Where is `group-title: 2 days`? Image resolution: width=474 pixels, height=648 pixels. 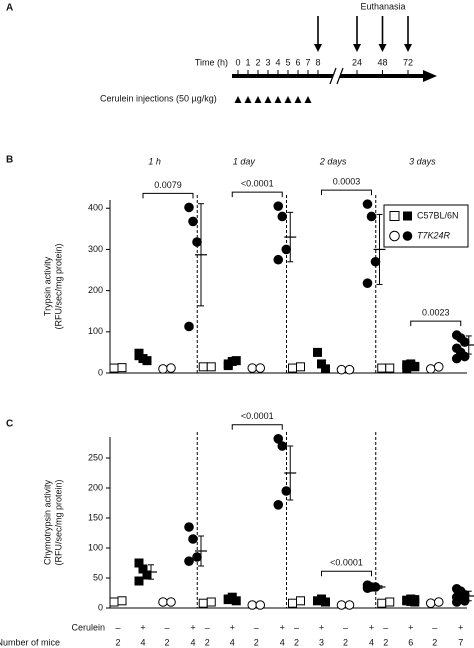
group-title: 2 days is located at coordinates (333, 161).